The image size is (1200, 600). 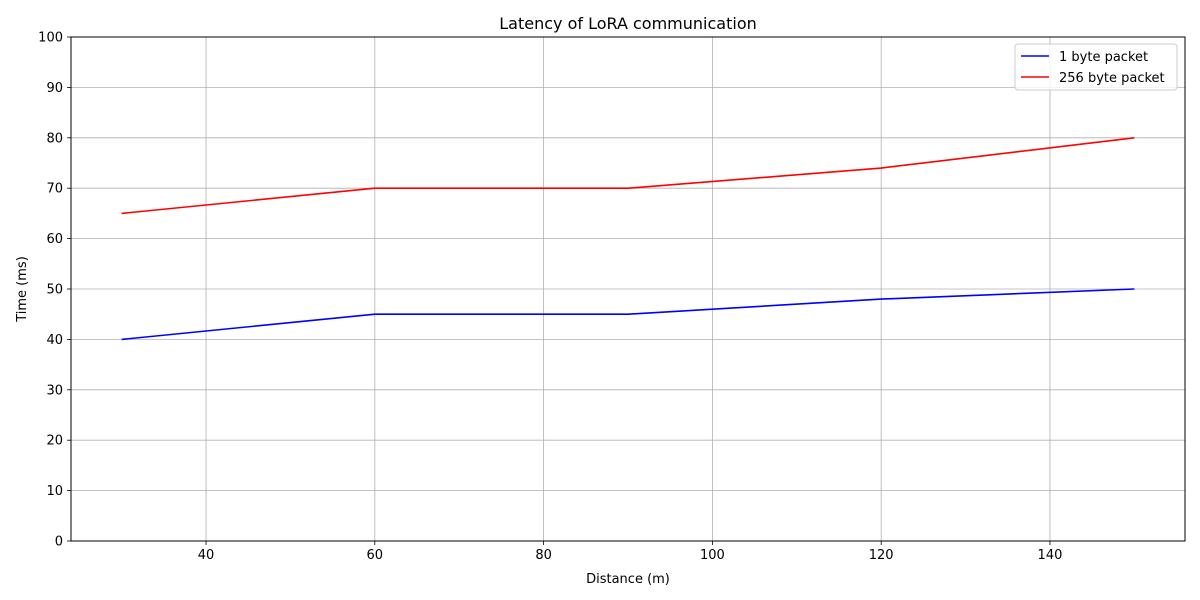 What do you see at coordinates (206, 555) in the screenshot?
I see `x-tick-label: 40` at bounding box center [206, 555].